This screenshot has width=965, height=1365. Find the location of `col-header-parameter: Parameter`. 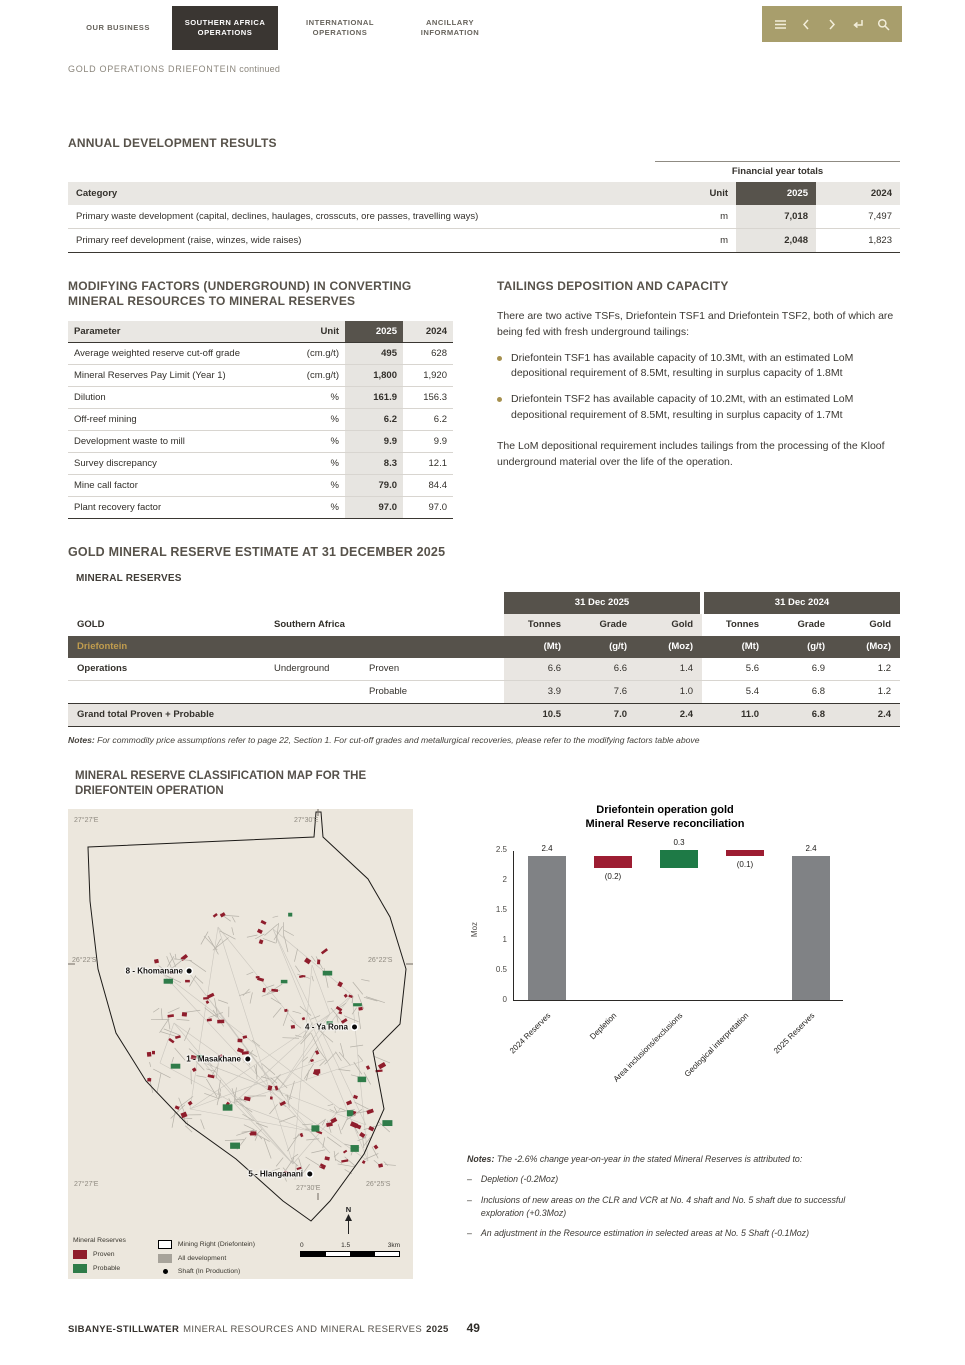

col-header-parameter: Parameter is located at coordinates (97, 331).